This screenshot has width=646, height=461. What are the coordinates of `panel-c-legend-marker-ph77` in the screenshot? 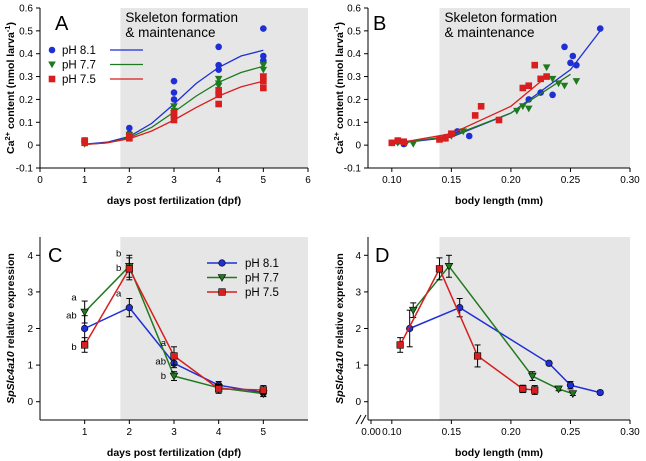 It's located at (222, 278).